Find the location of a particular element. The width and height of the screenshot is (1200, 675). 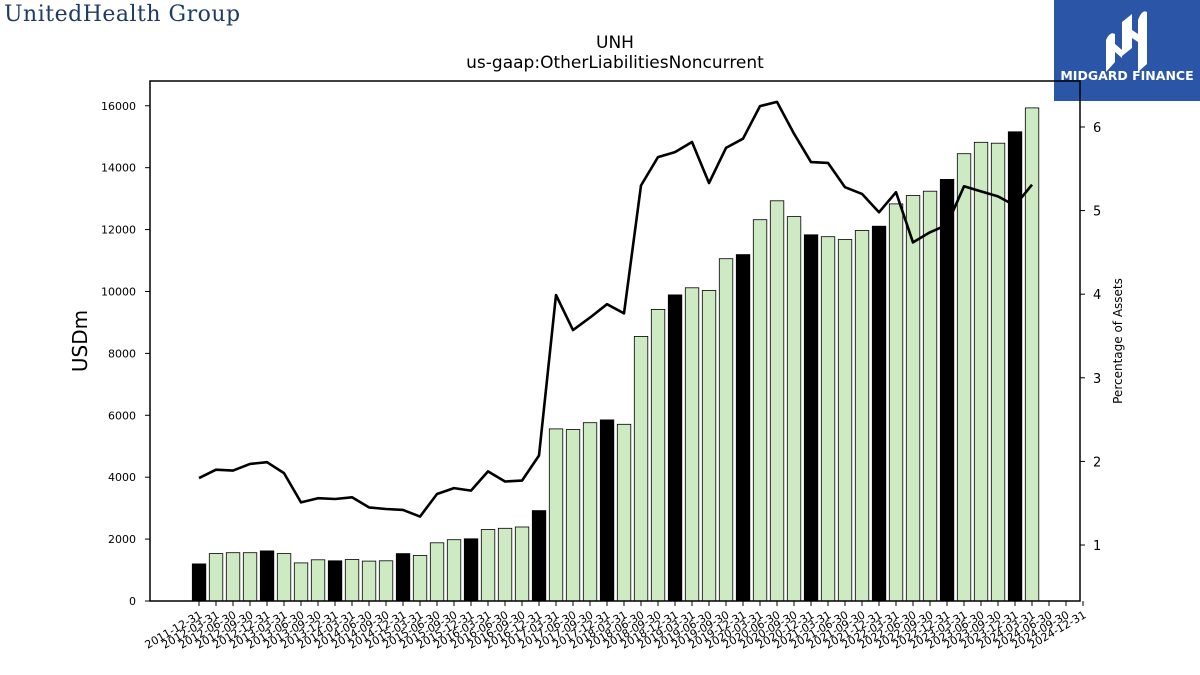

y2-tick-label: 5 is located at coordinates (1097, 212).